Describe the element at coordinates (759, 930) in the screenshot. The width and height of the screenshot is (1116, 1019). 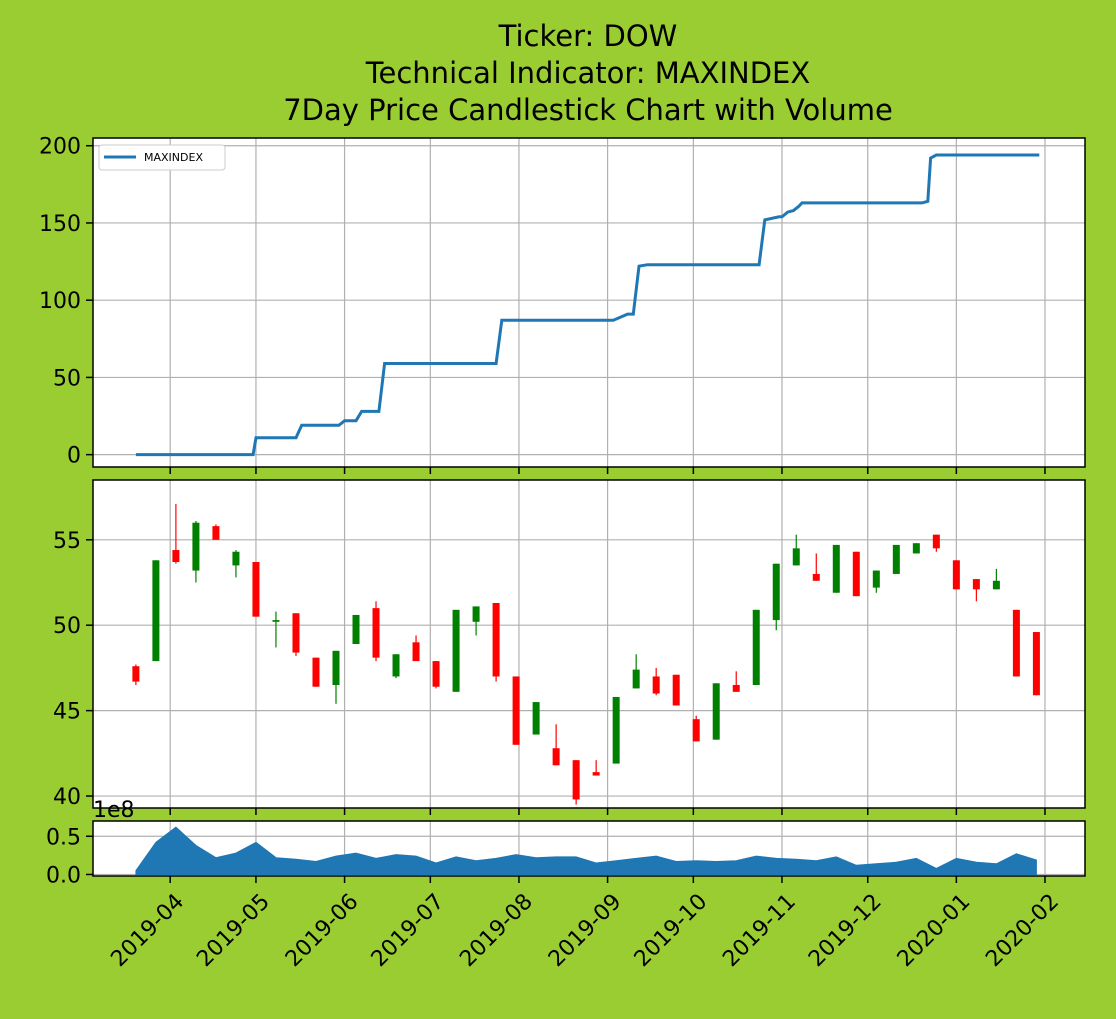
I see `x-tick-label-7: 2019-11` at that location.